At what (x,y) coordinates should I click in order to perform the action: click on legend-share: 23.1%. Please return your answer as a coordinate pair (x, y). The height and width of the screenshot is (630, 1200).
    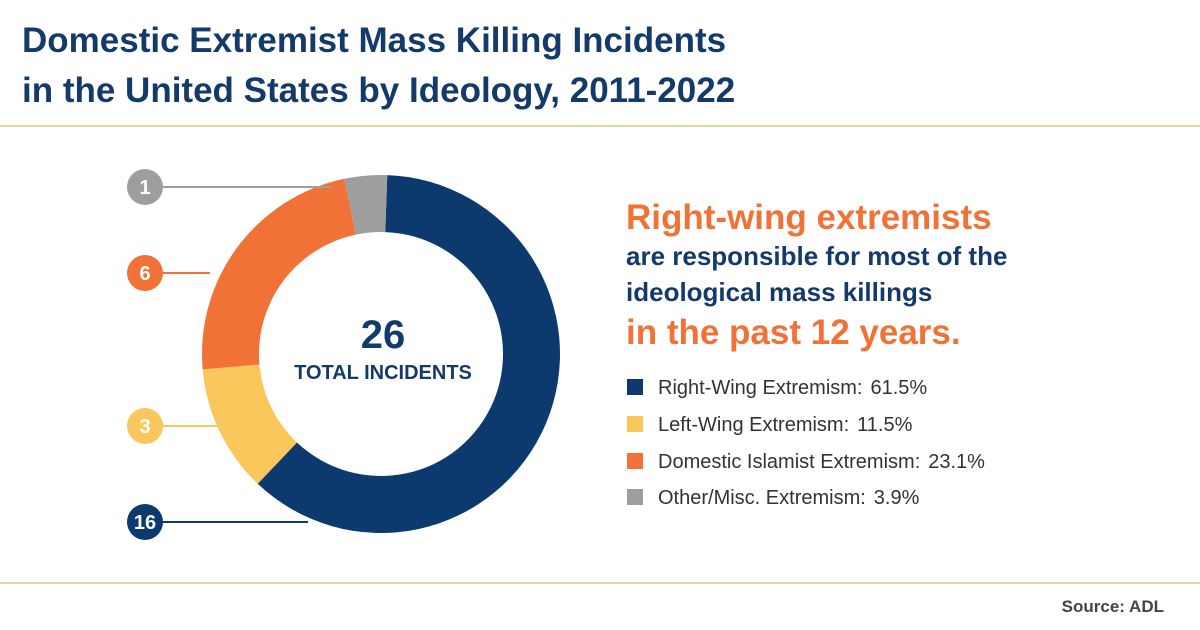
    Looking at the image, I should click on (956, 462).